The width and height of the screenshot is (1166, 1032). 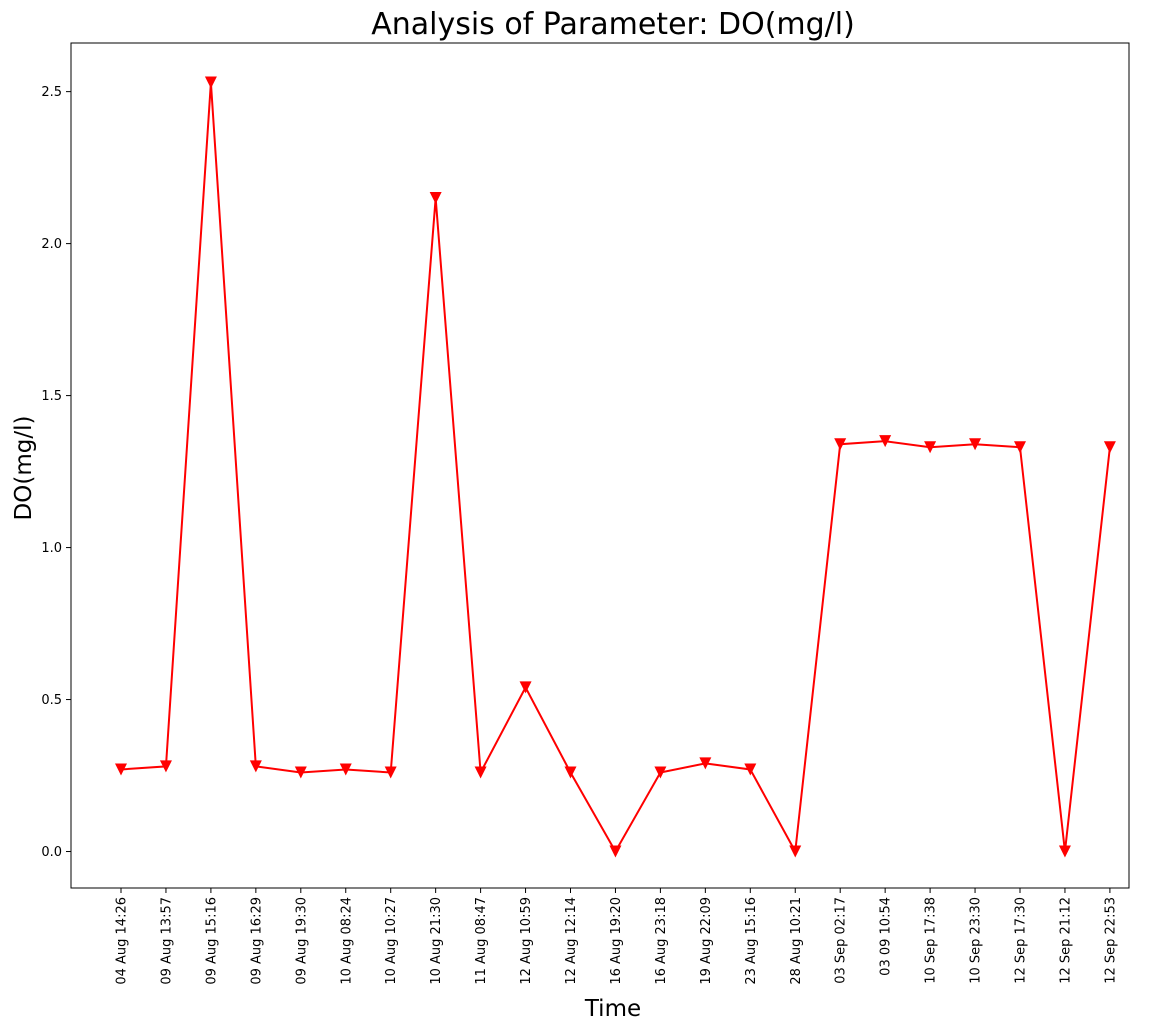 I want to click on x-tick-label: 09 Aug 13:57, so click(x=166, y=941).